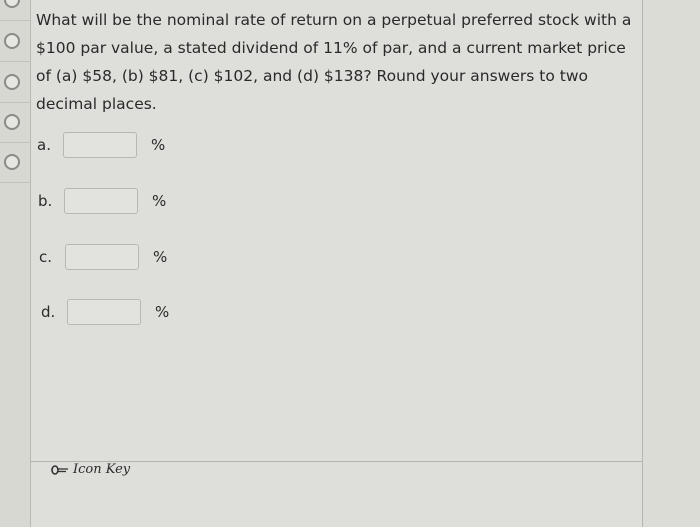 The width and height of the screenshot is (700, 527). Describe the element at coordinates (102, 469) in the screenshot. I see `icon-key-label: Icon Key` at that location.